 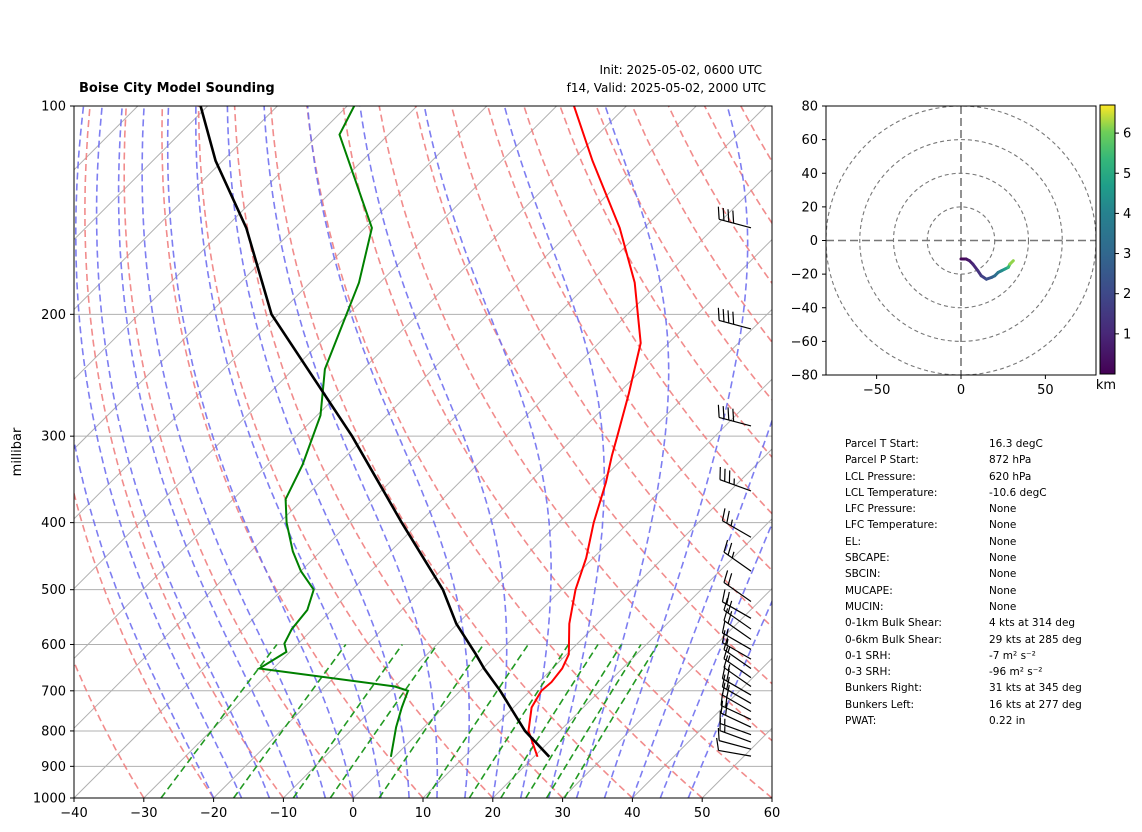 What do you see at coordinates (985, 706) in the screenshot?
I see `parameter-row: Bunkers Left: 16 kts at 277 deg` at bounding box center [985, 706].